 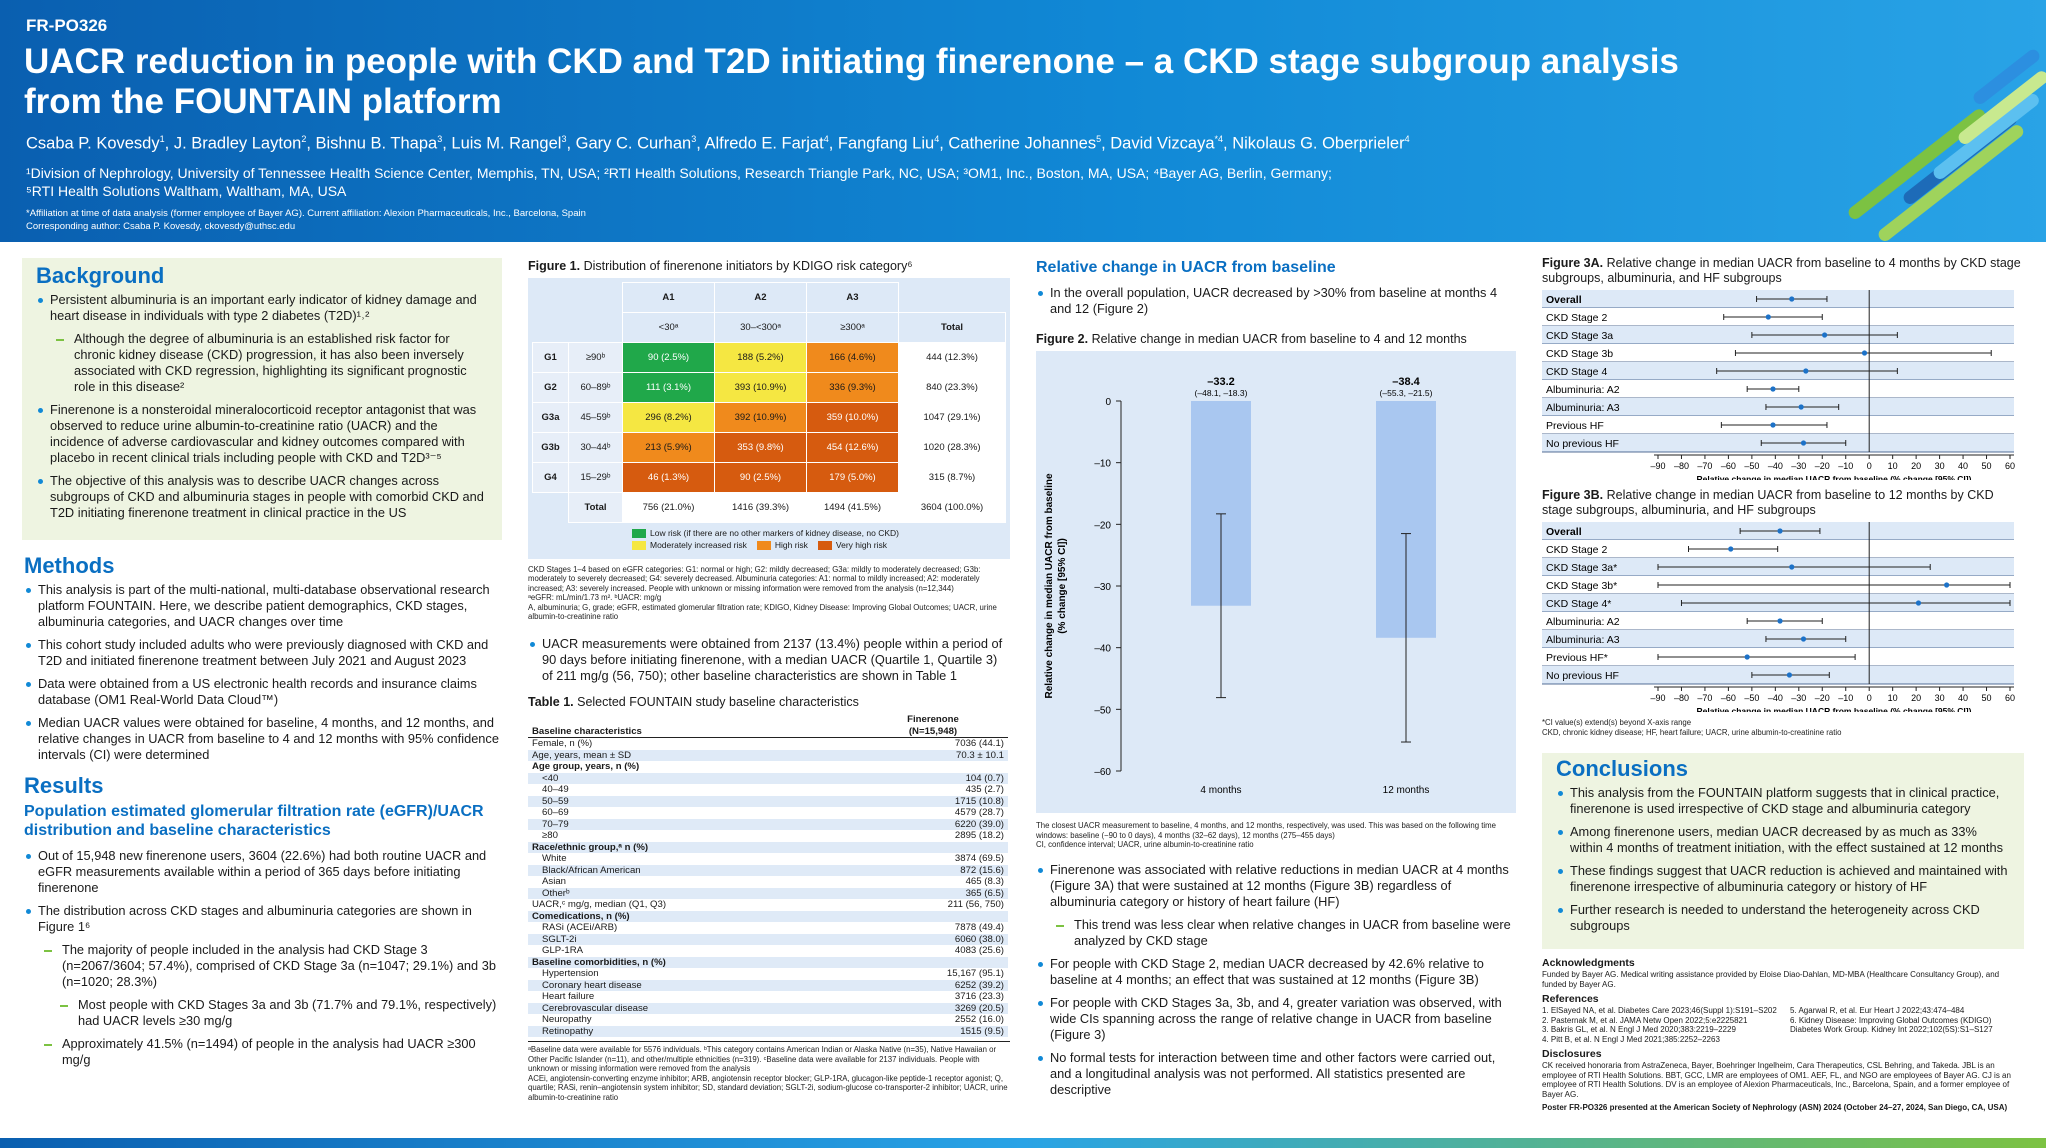 What do you see at coordinates (668, 297) in the screenshot?
I see `kdigo-col-header: A1` at bounding box center [668, 297].